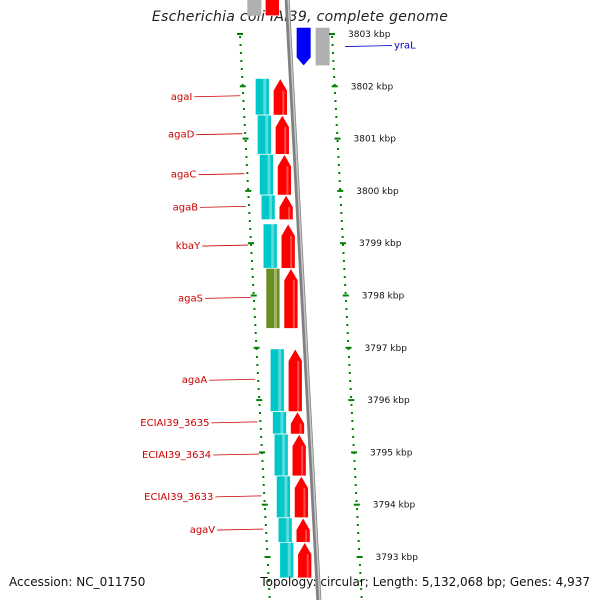 This screenshot has width=600, height=600. What do you see at coordinates (77, 582) in the screenshot?
I see `accession-text: Accession: NC_011750` at bounding box center [77, 582].